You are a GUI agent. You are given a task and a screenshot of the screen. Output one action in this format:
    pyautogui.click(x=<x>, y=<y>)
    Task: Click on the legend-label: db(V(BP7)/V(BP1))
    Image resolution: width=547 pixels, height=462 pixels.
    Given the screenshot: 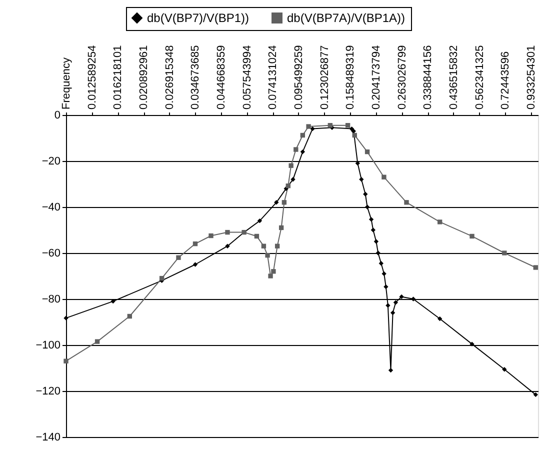 What is the action you would take?
    pyautogui.click(x=198, y=18)
    